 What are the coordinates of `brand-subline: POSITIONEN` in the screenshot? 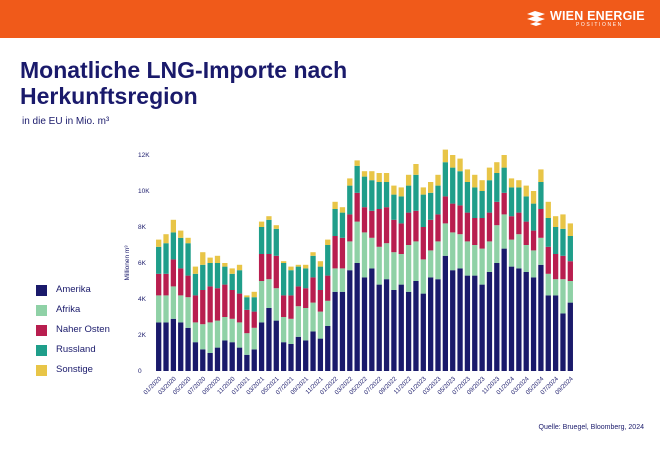 It's located at (599, 25).